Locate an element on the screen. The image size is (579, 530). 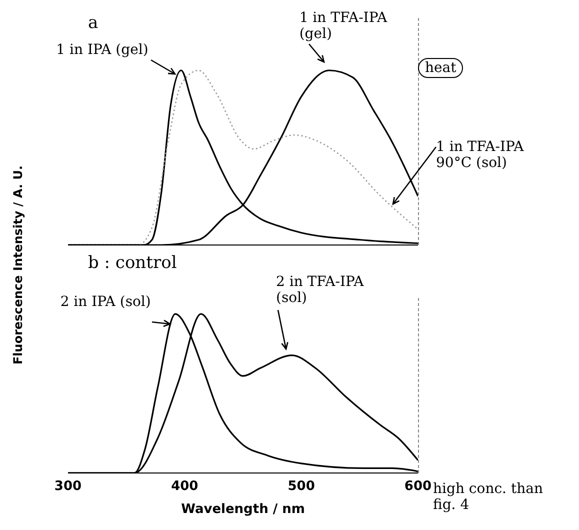
text: 1 in TFA-IPA 90°C (sol) is located at coordinates (480, 155).